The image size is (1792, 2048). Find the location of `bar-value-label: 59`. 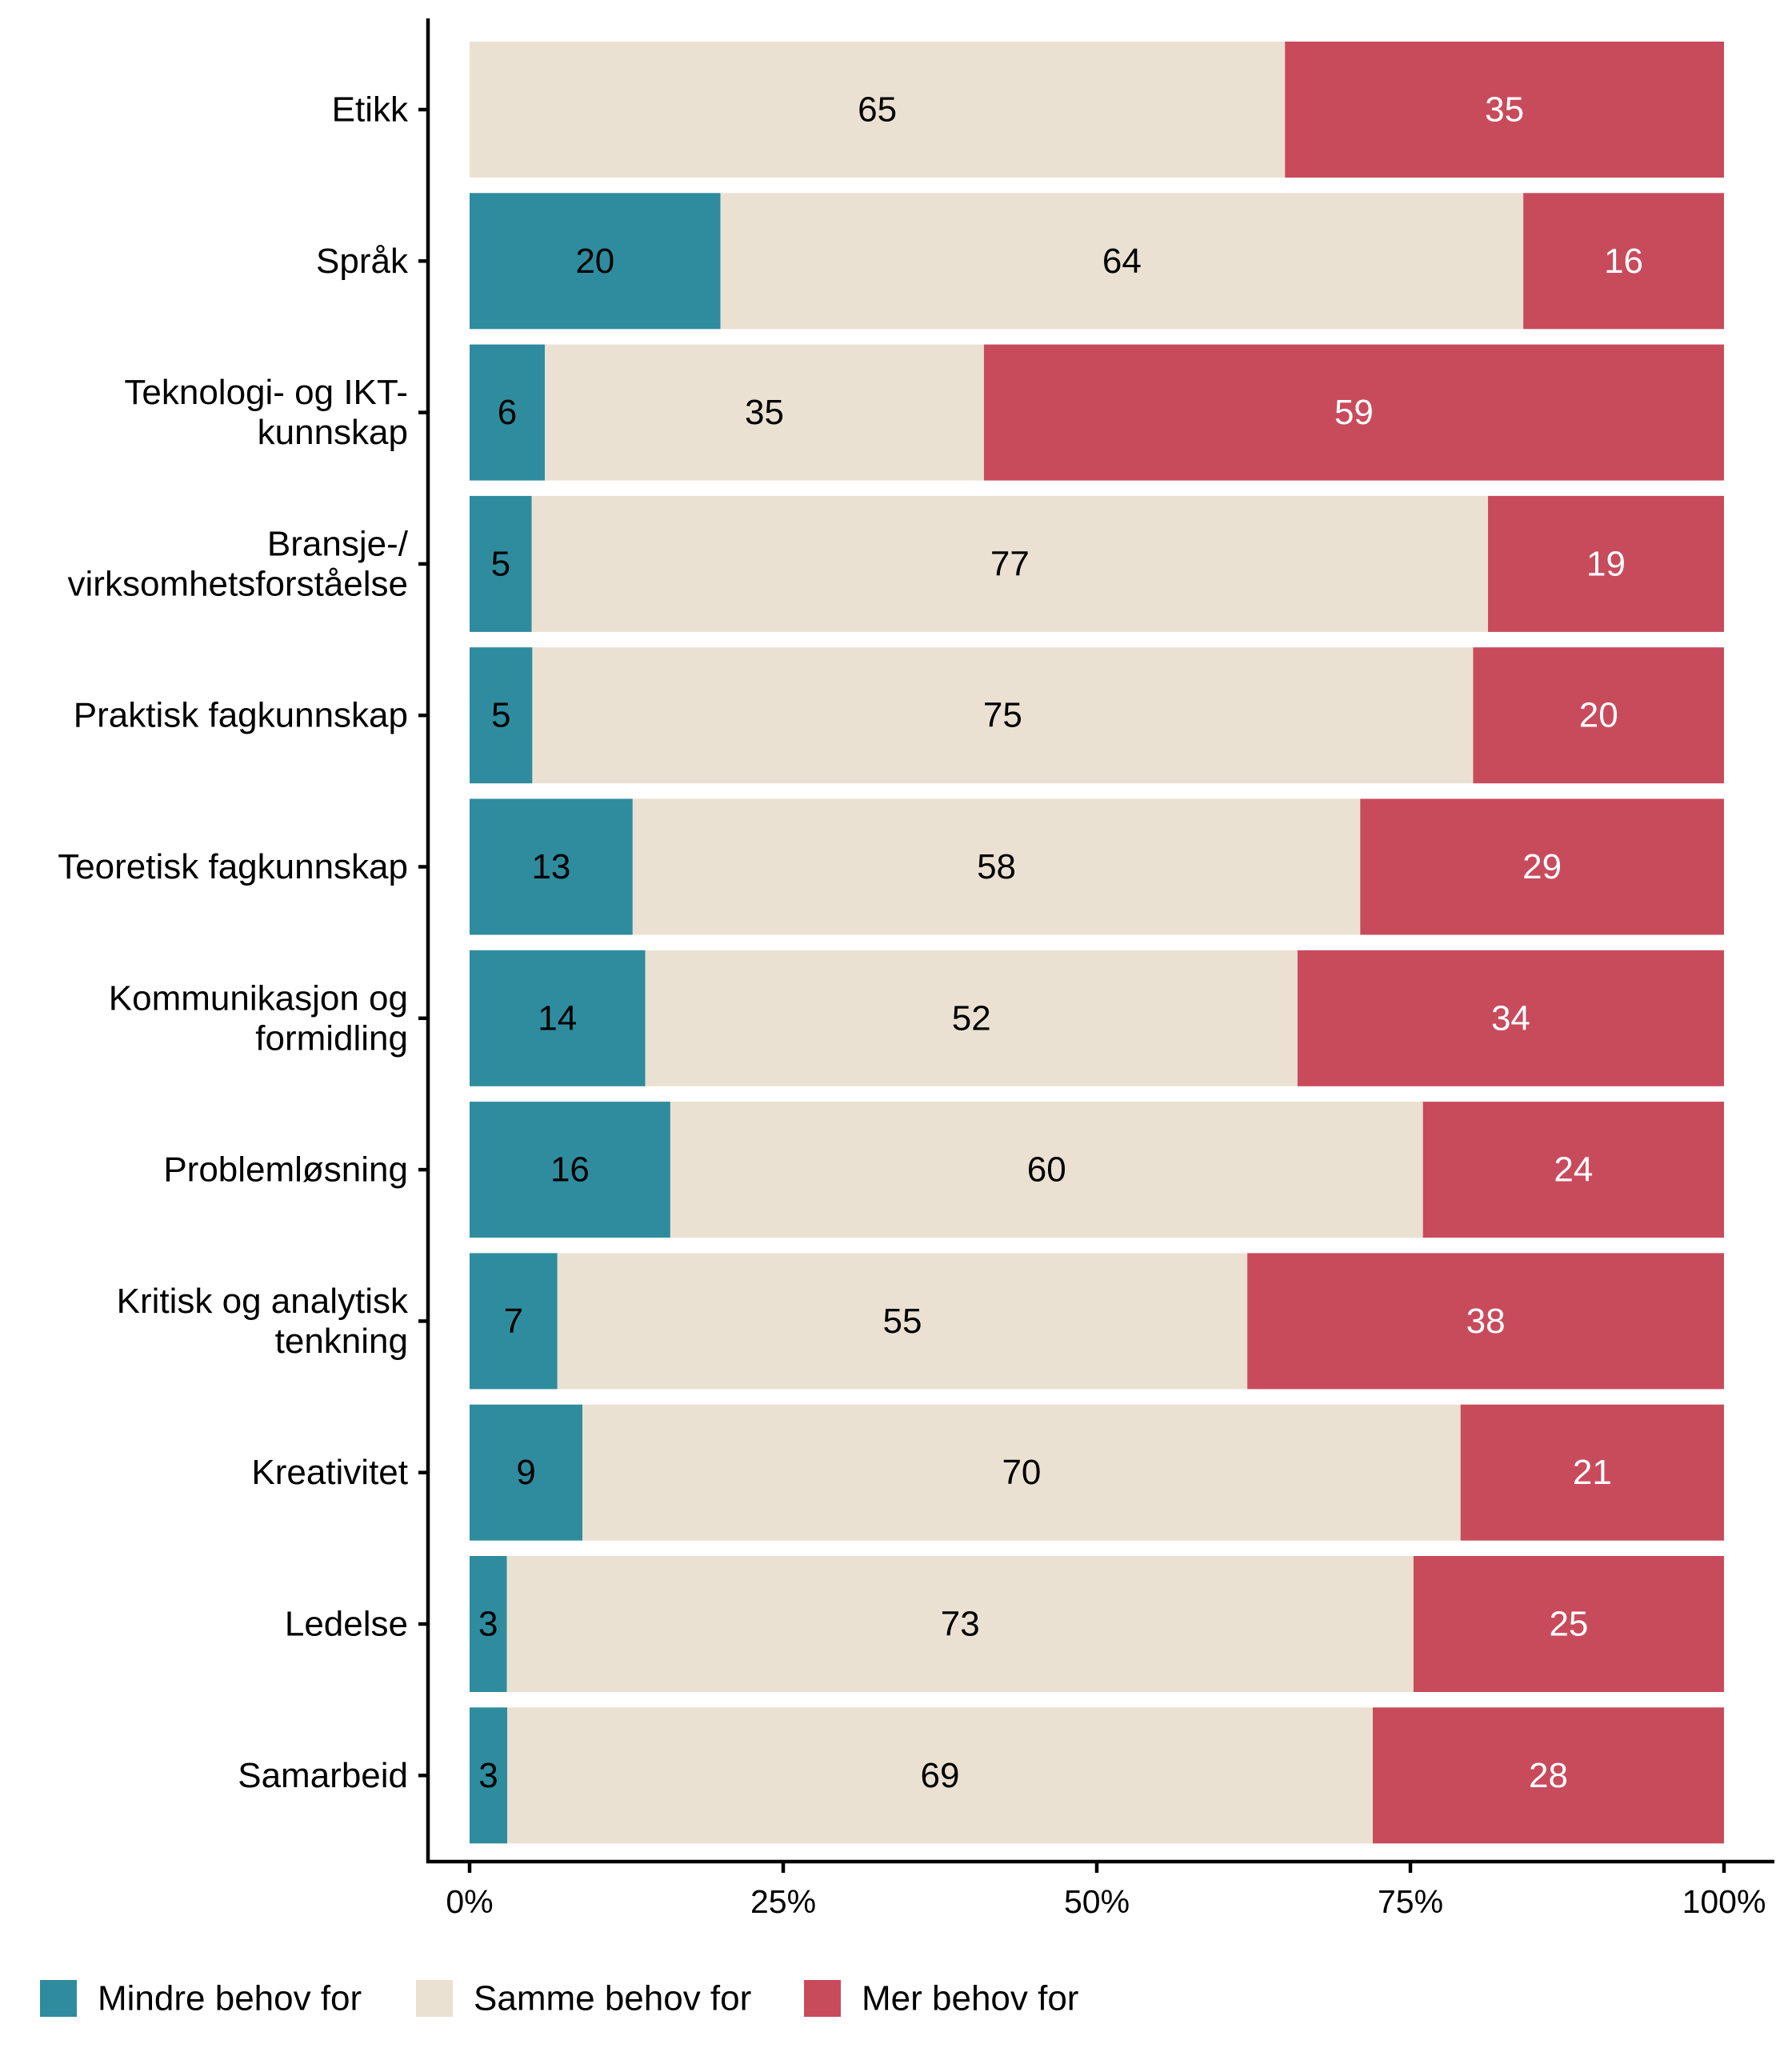

bar-value-label: 59 is located at coordinates (1354, 412).